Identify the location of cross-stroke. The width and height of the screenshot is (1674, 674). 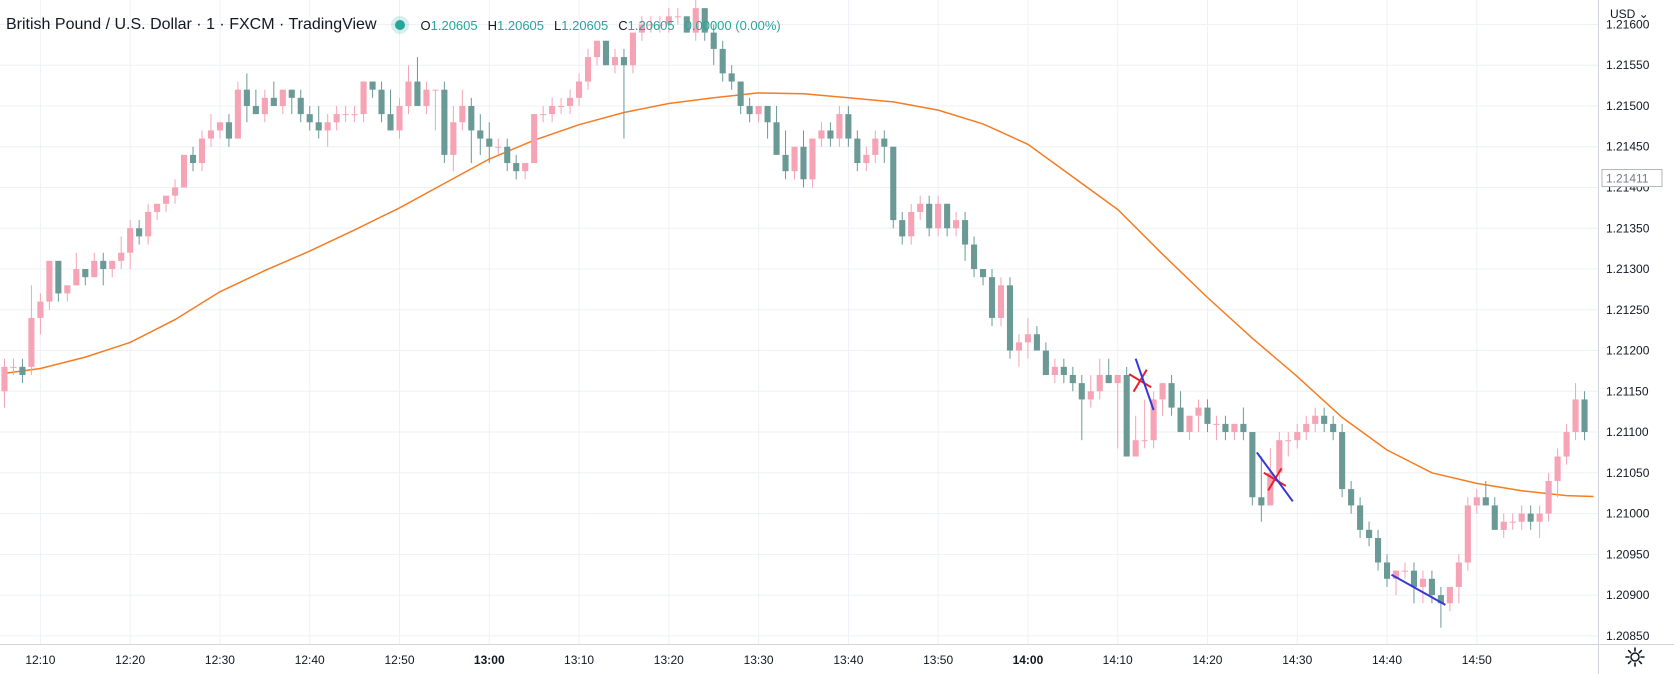
(1275, 479).